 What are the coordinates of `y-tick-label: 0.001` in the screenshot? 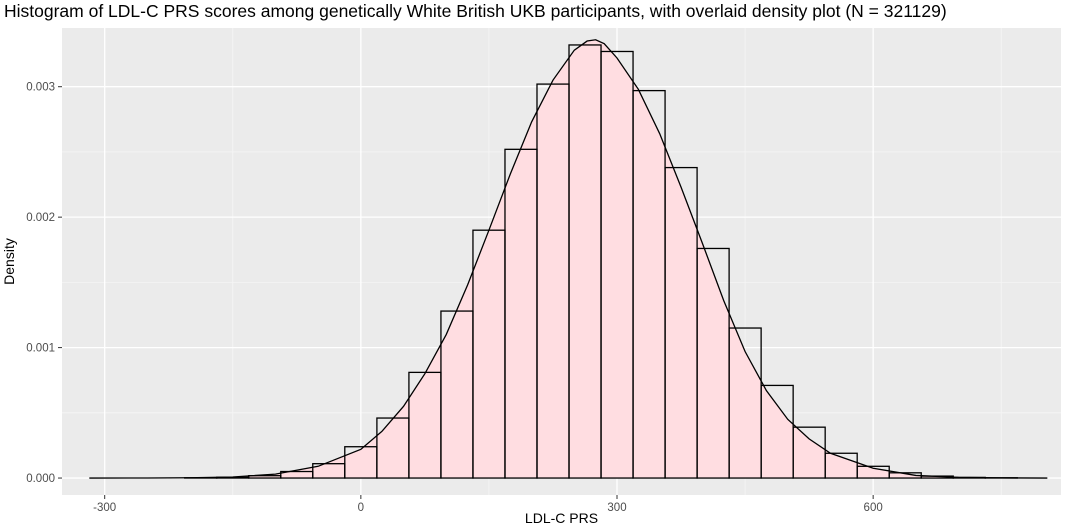 It's located at (40, 349).